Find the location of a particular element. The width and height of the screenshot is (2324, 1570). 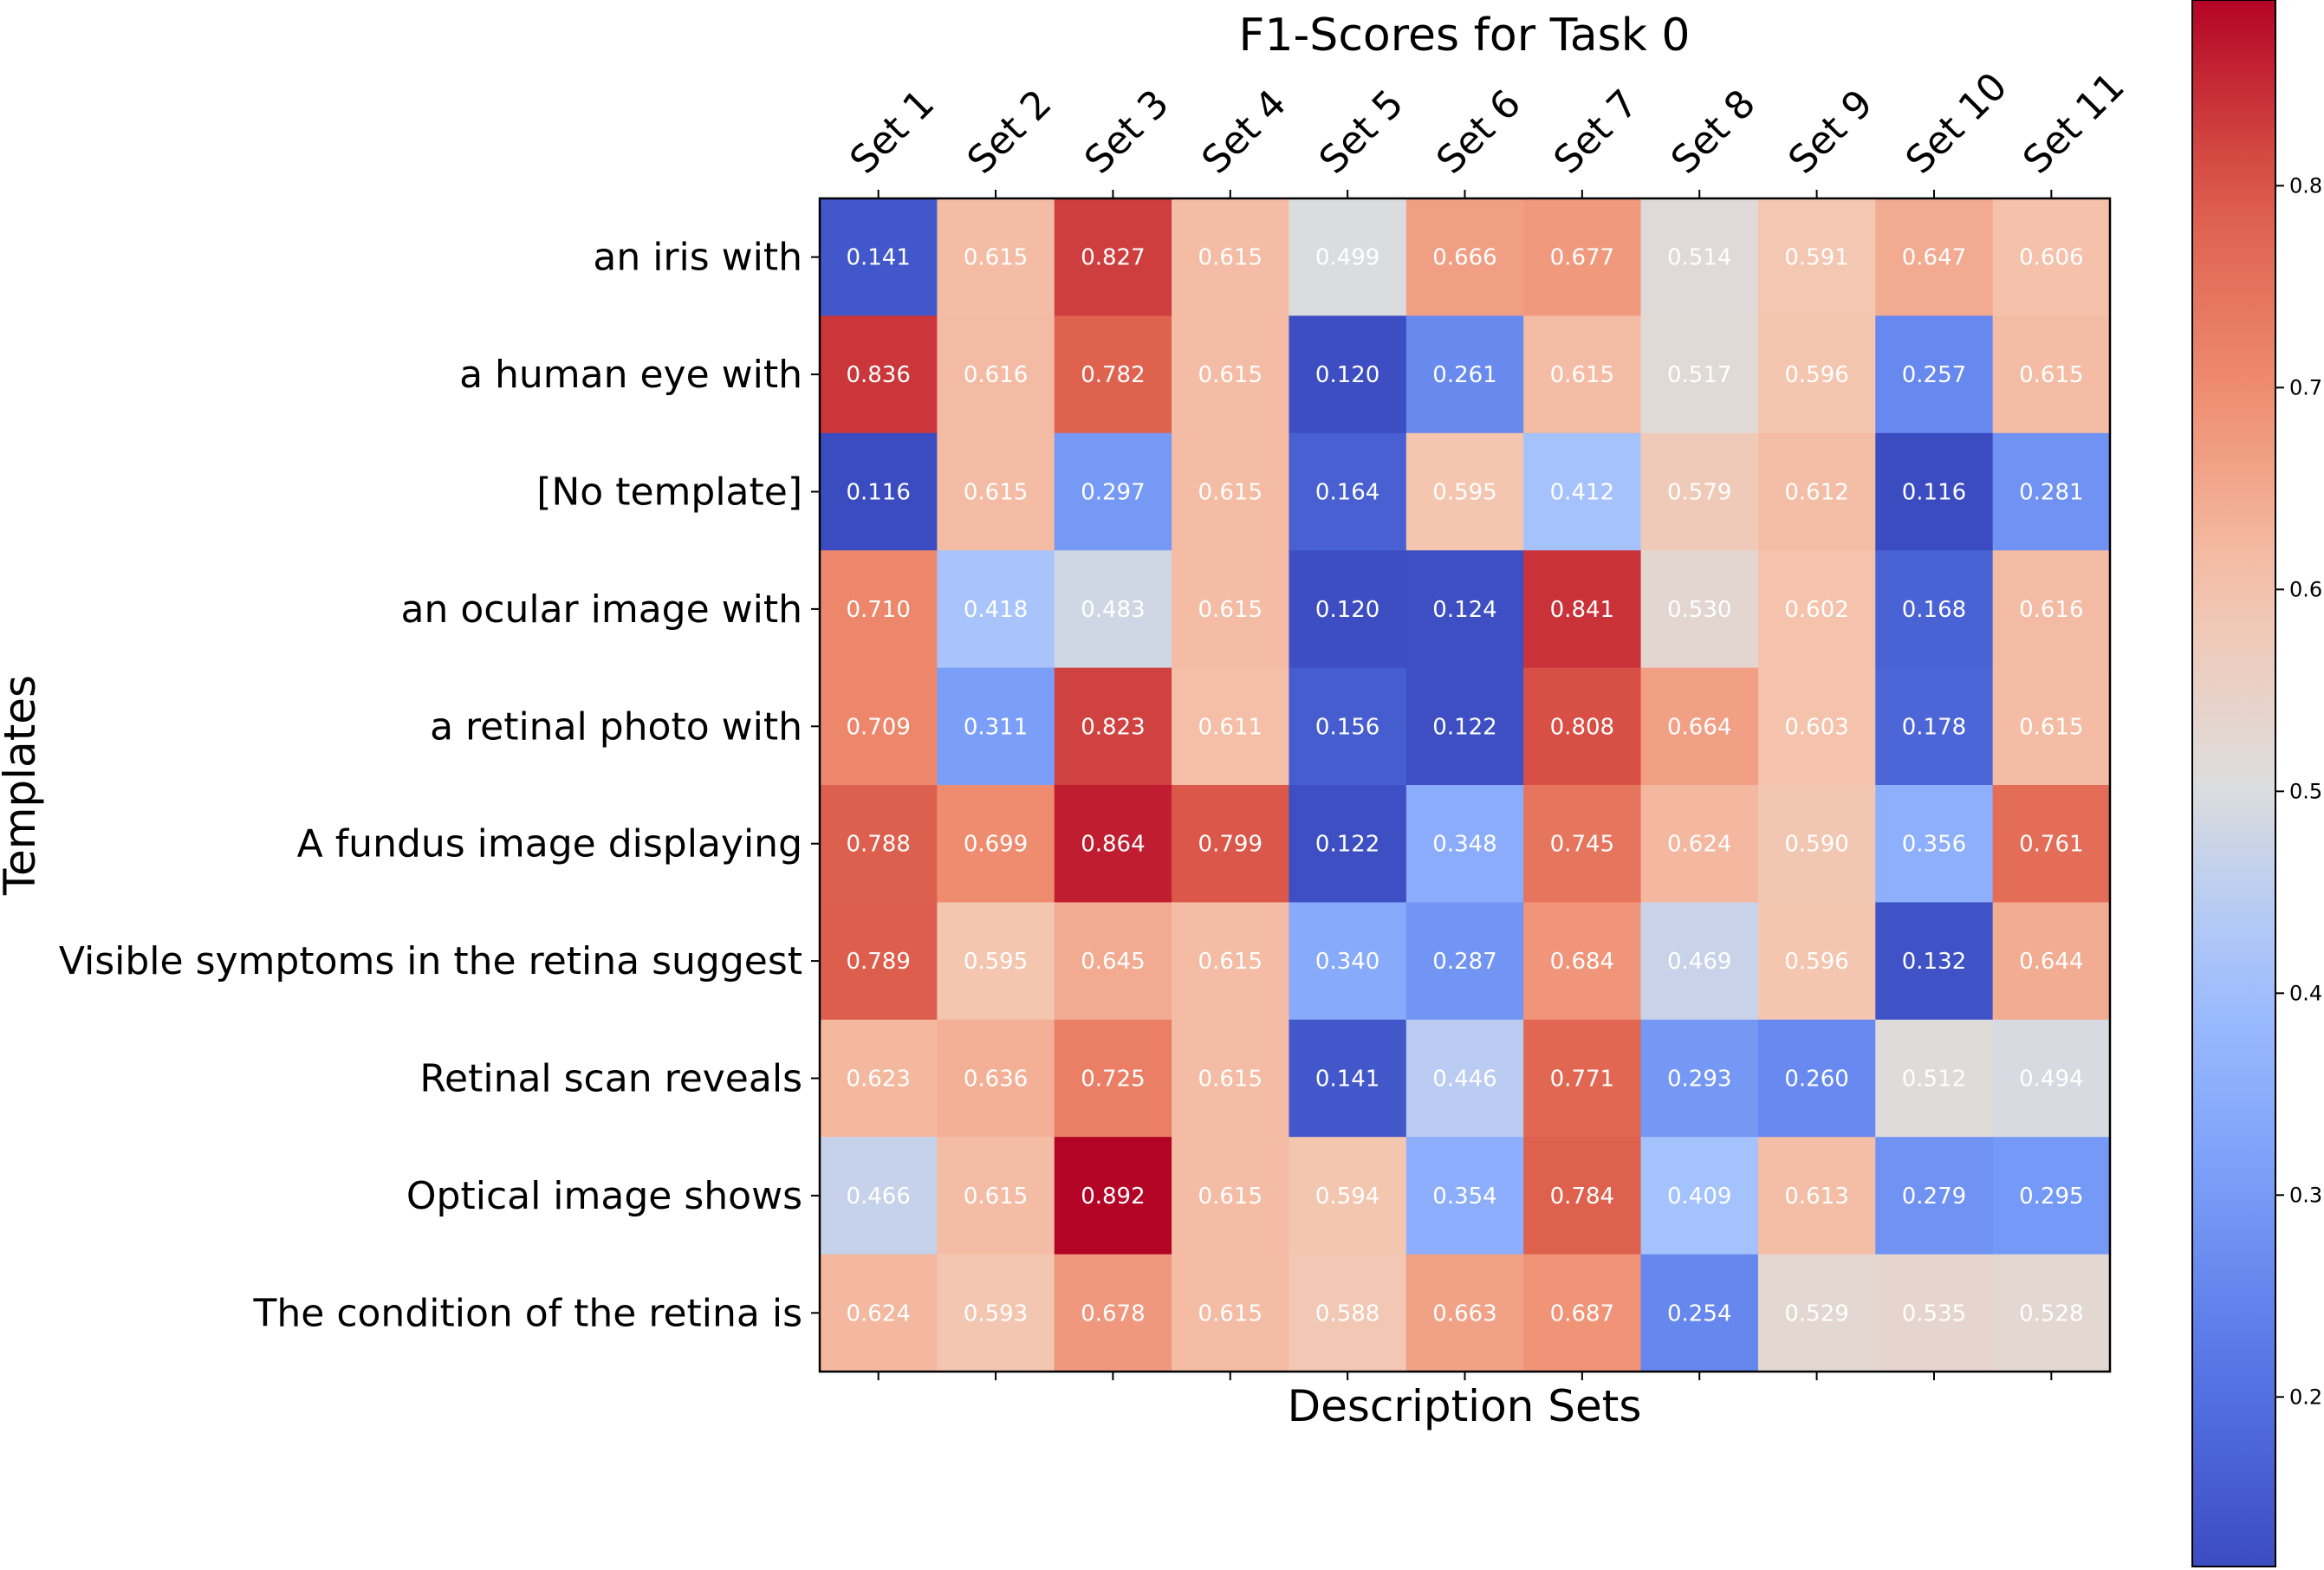

cell-value-label: 0.677 is located at coordinates (1582, 258).